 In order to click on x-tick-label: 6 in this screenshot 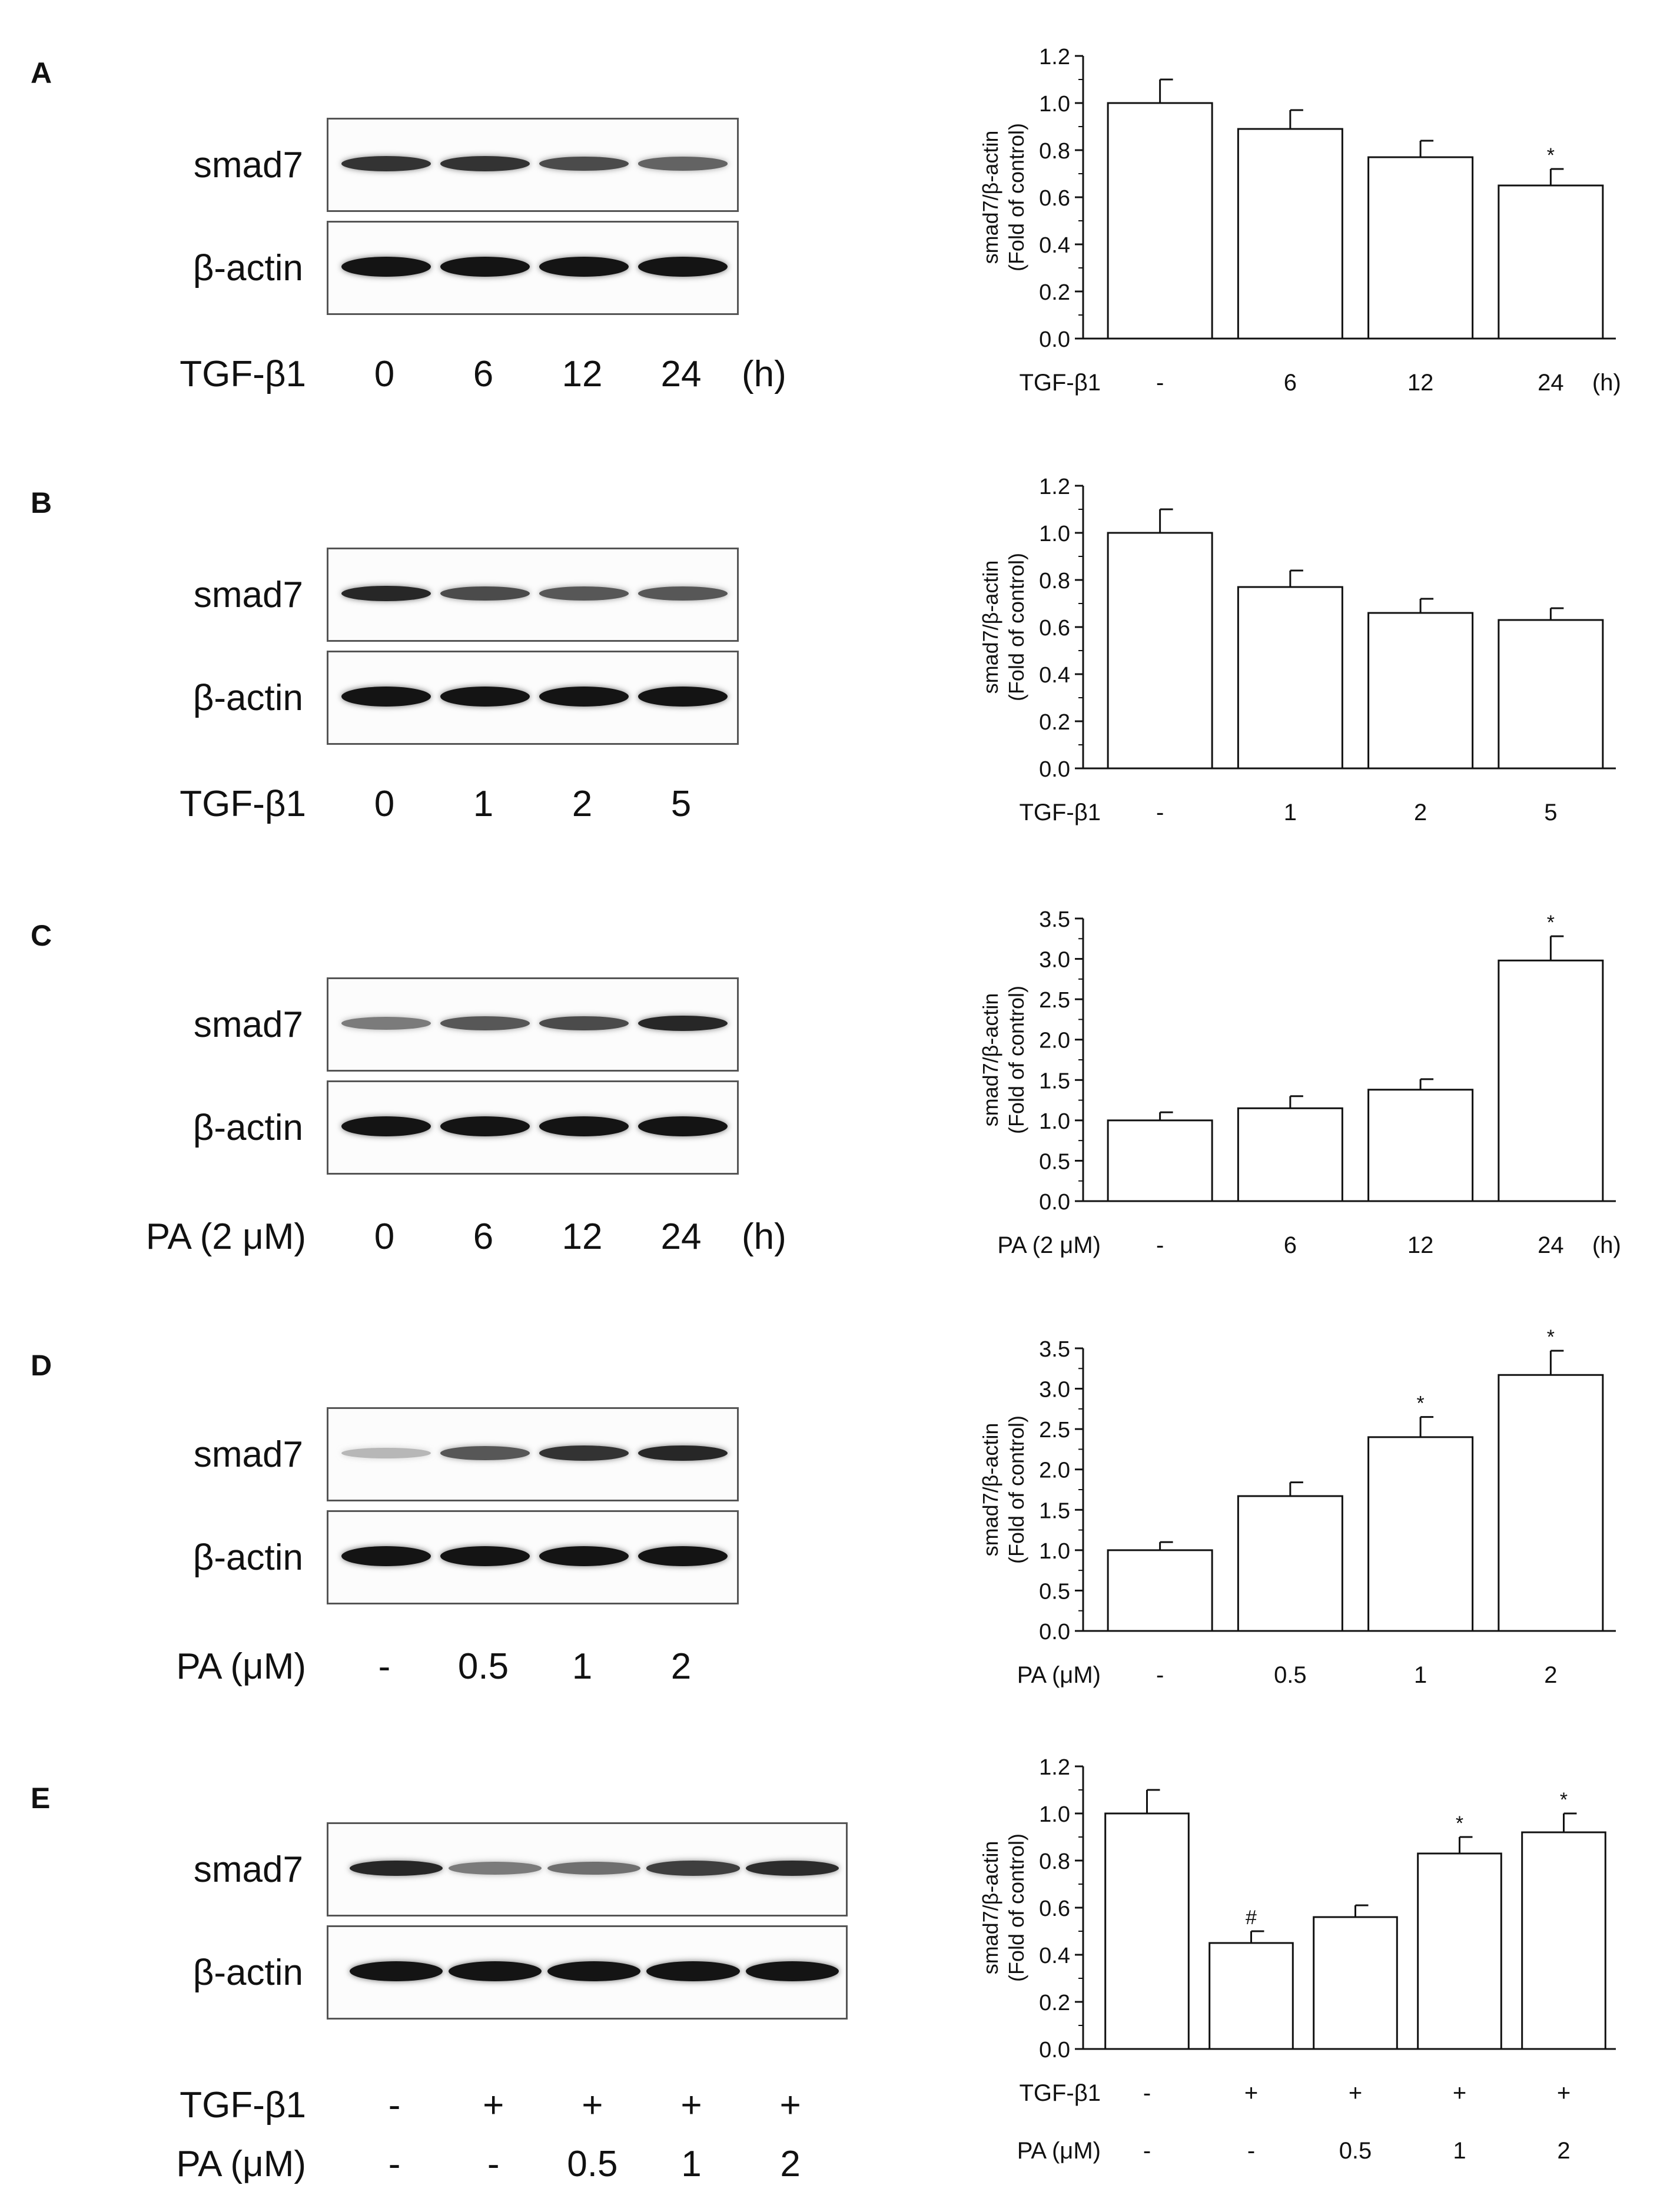, I will do `click(1290, 383)`.